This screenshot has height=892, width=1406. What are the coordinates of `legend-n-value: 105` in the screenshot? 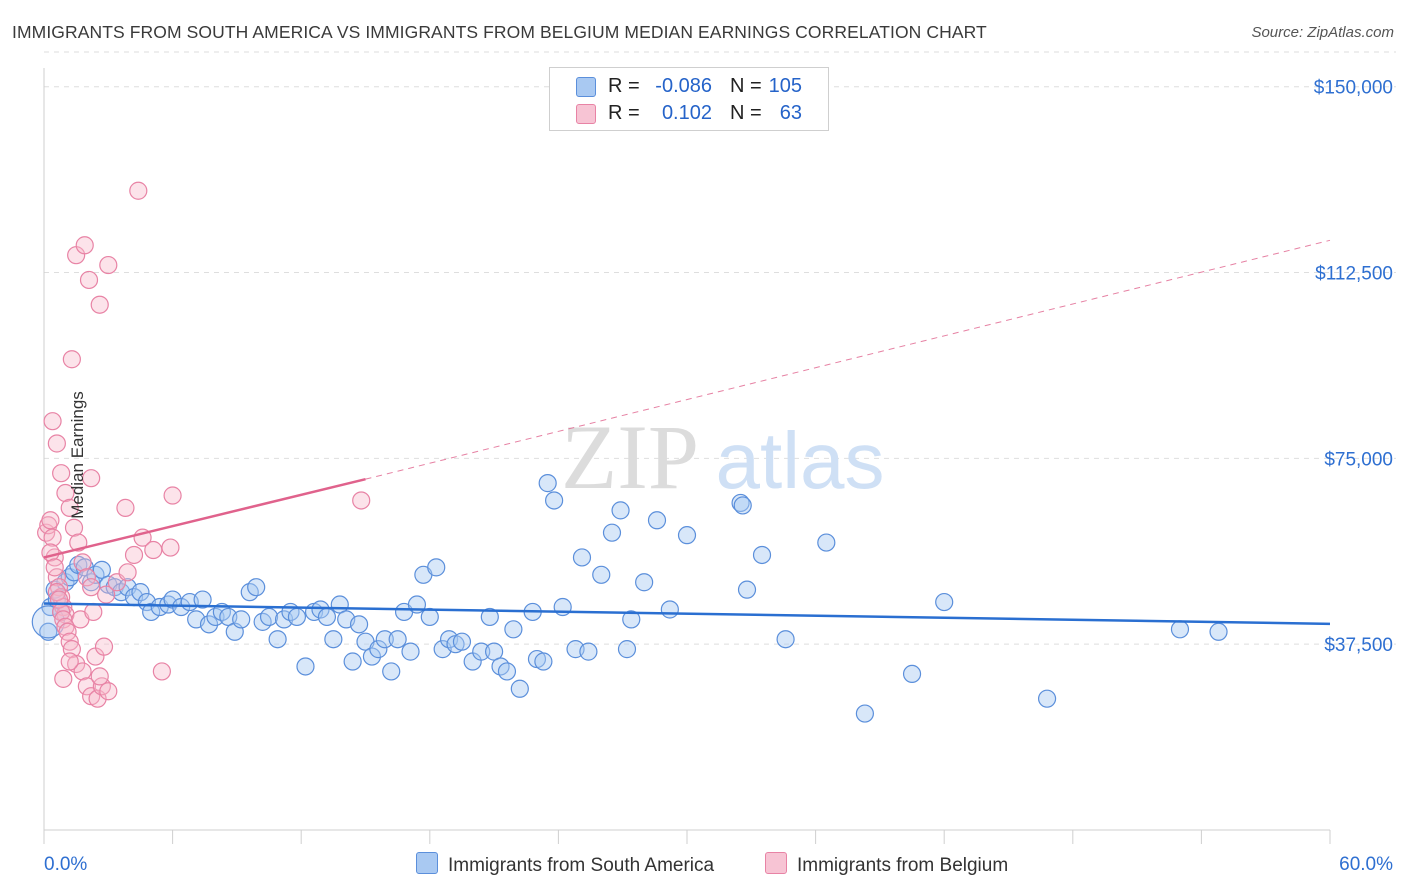 It's located at (785, 86).